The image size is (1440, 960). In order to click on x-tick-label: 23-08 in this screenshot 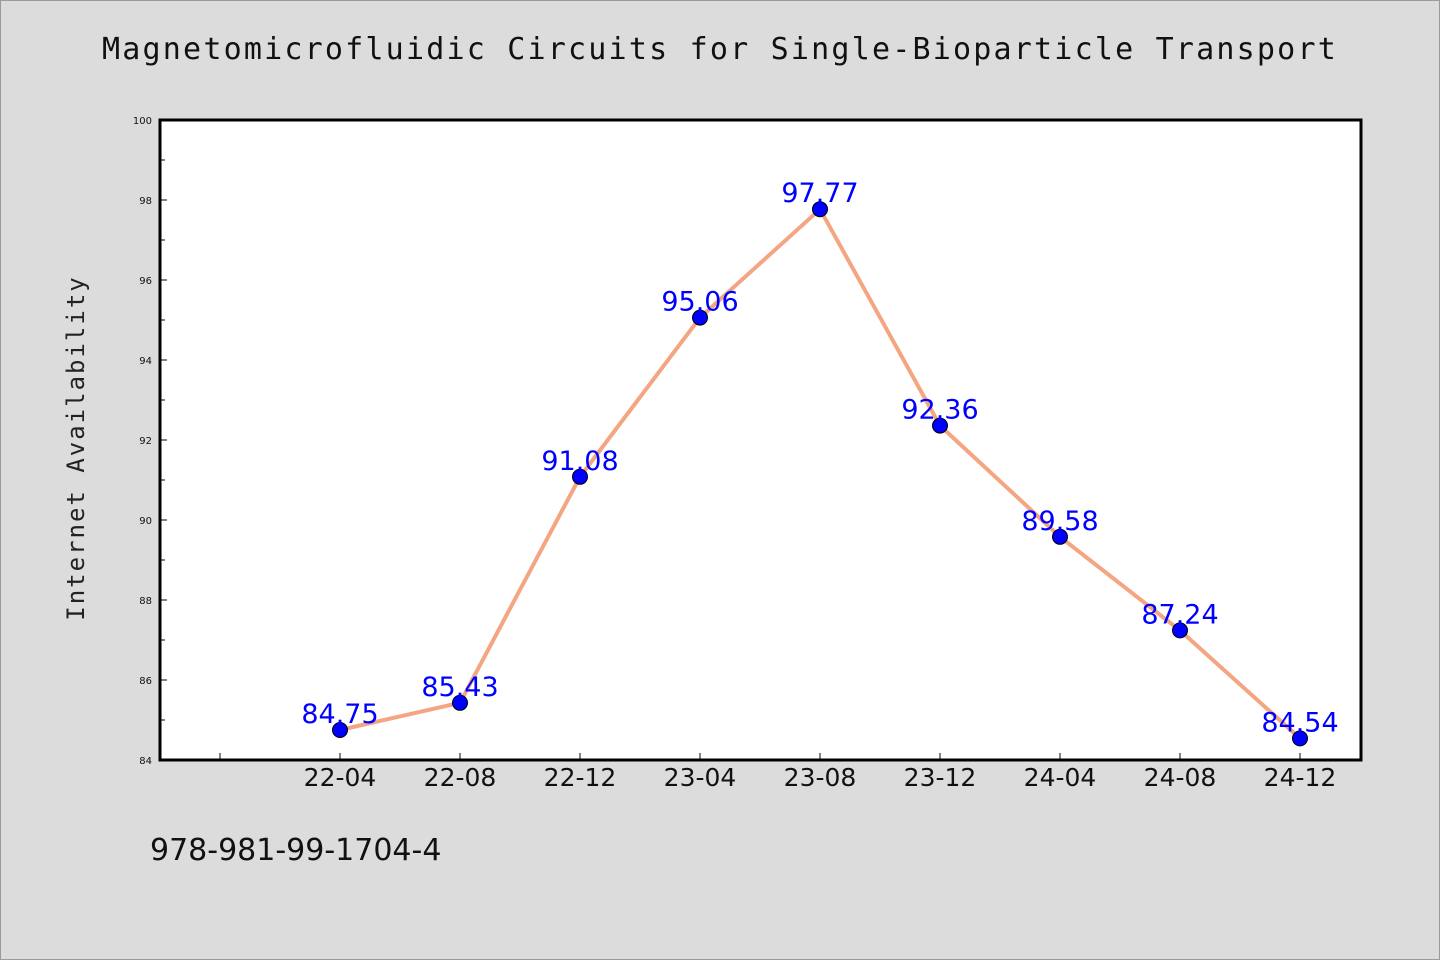, I will do `click(820, 777)`.